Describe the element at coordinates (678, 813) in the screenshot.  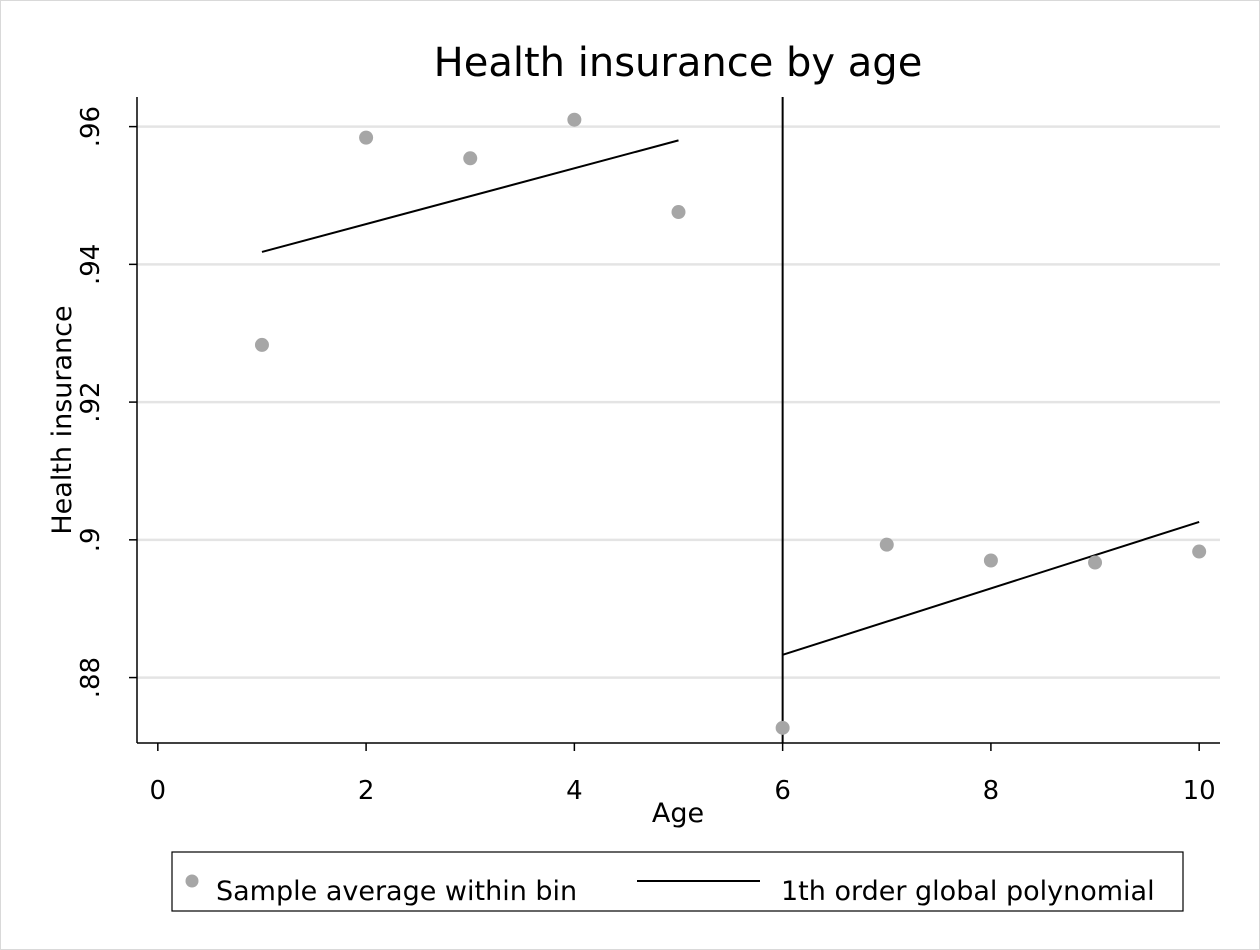
I see `x-axis-title: Age` at that location.